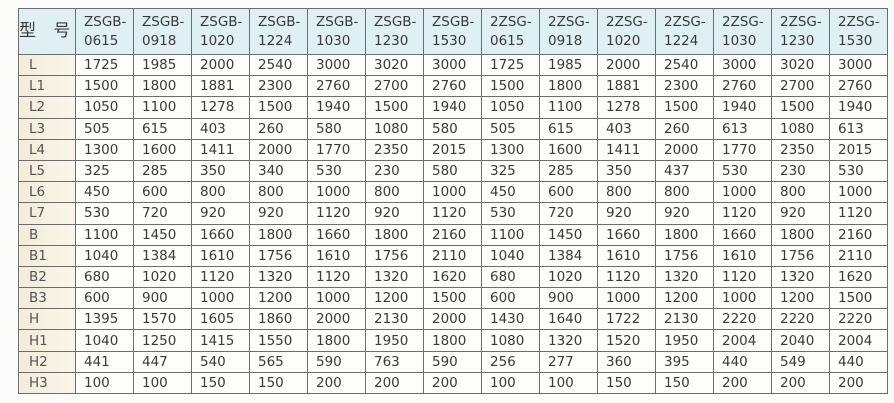 This screenshot has width=894, height=403. What do you see at coordinates (626, 340) in the screenshot?
I see `table-cell: 1520` at bounding box center [626, 340].